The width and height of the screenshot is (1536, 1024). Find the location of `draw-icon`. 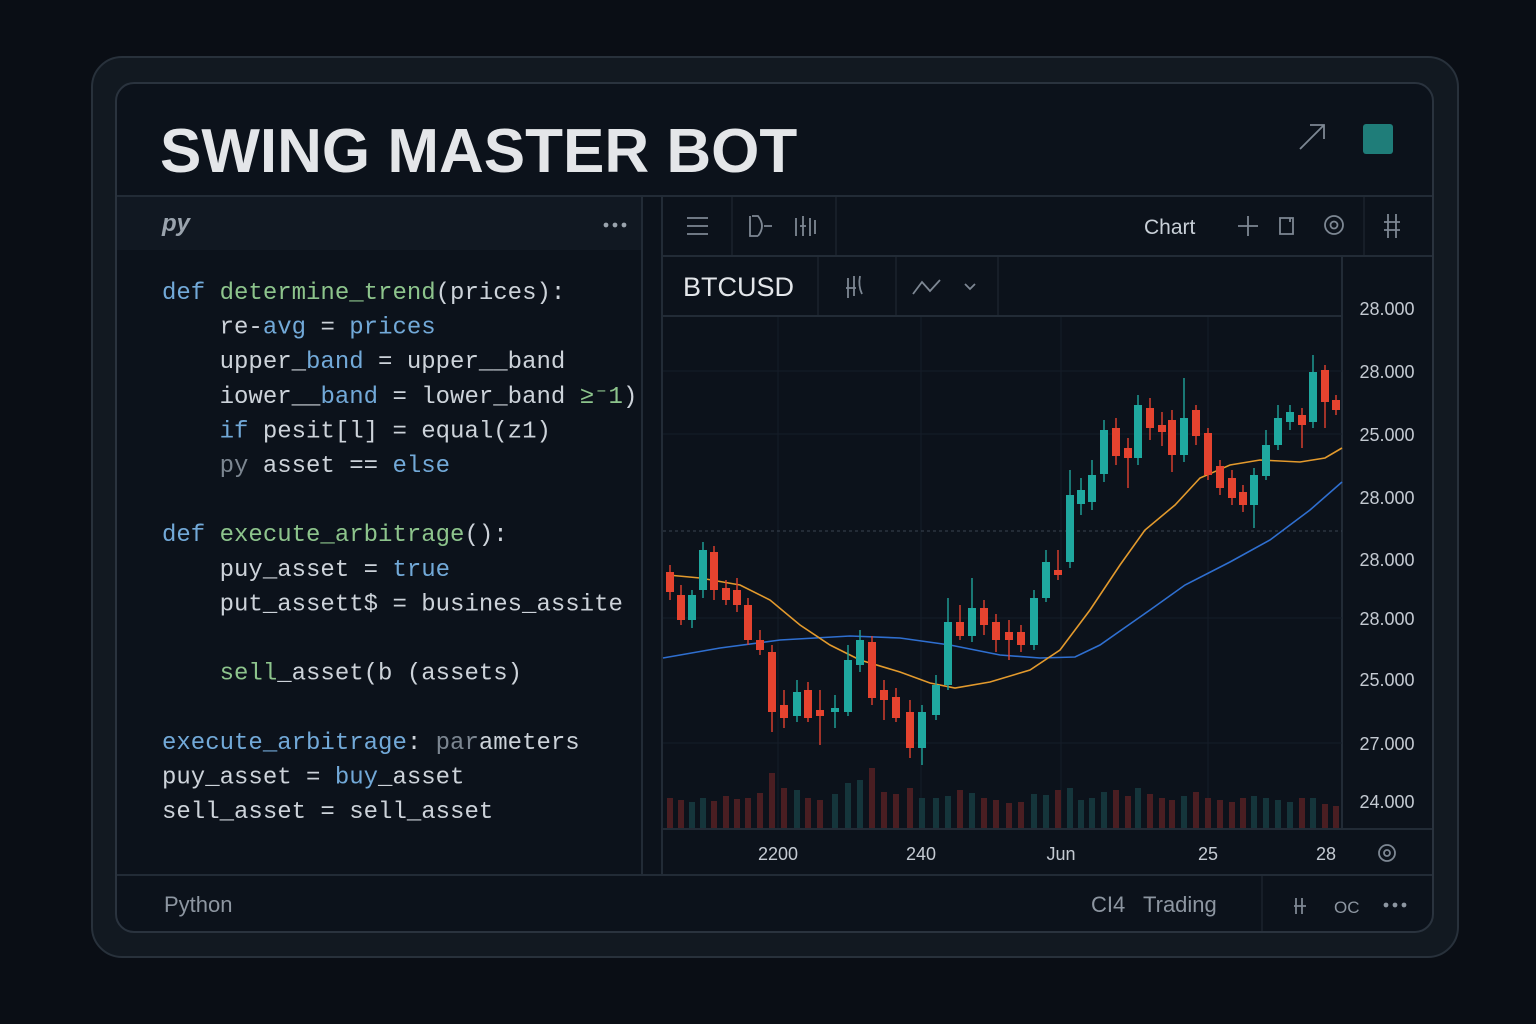

draw-icon is located at coordinates (760, 226).